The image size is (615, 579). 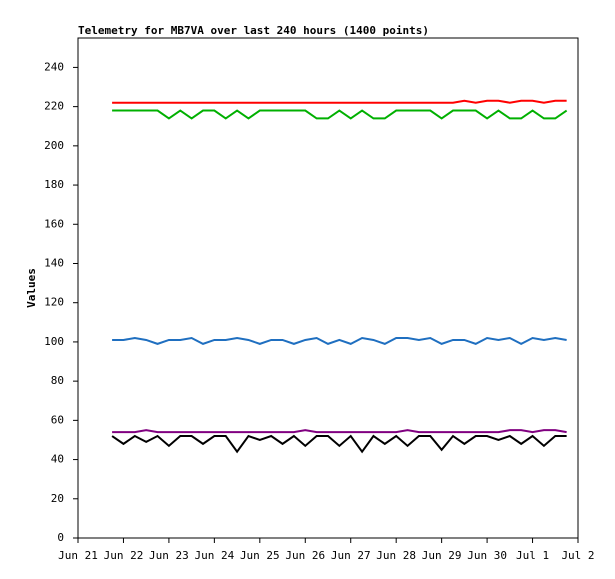 I want to click on y-tick-label: 220, so click(x=54, y=106).